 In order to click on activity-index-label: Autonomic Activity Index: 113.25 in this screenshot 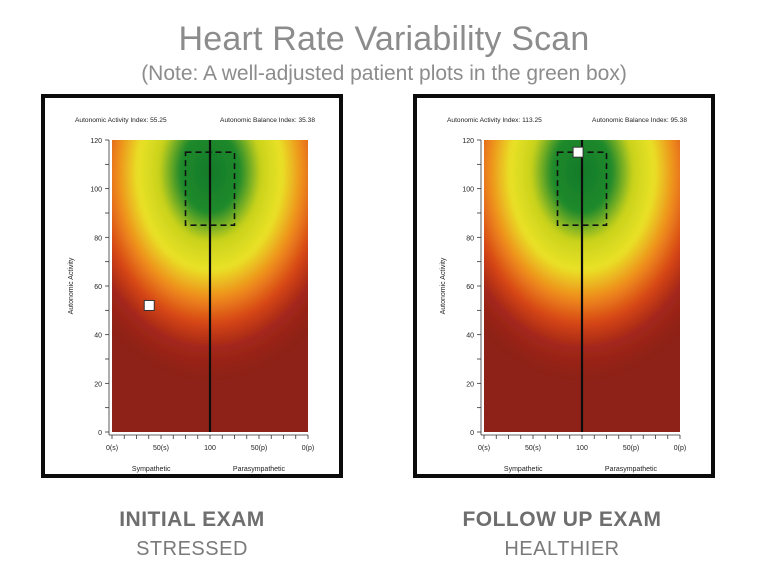, I will do `click(494, 120)`.